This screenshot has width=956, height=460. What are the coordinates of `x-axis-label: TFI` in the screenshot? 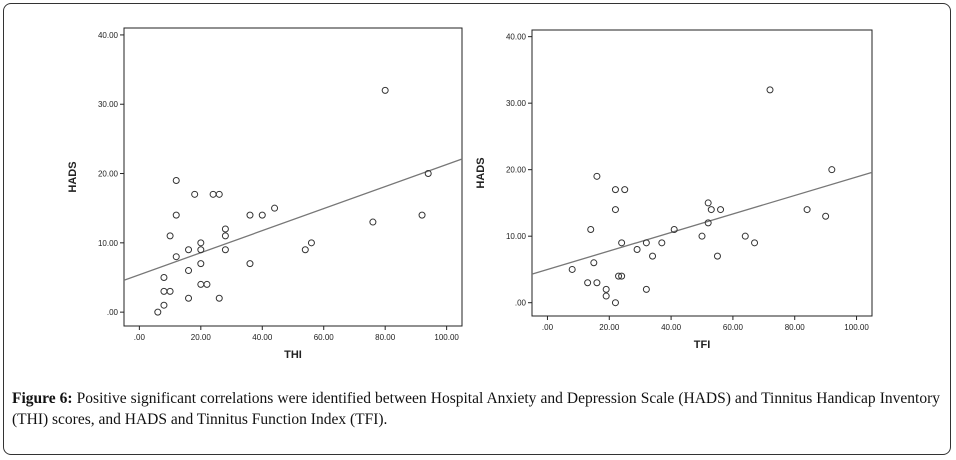 It's located at (702, 345).